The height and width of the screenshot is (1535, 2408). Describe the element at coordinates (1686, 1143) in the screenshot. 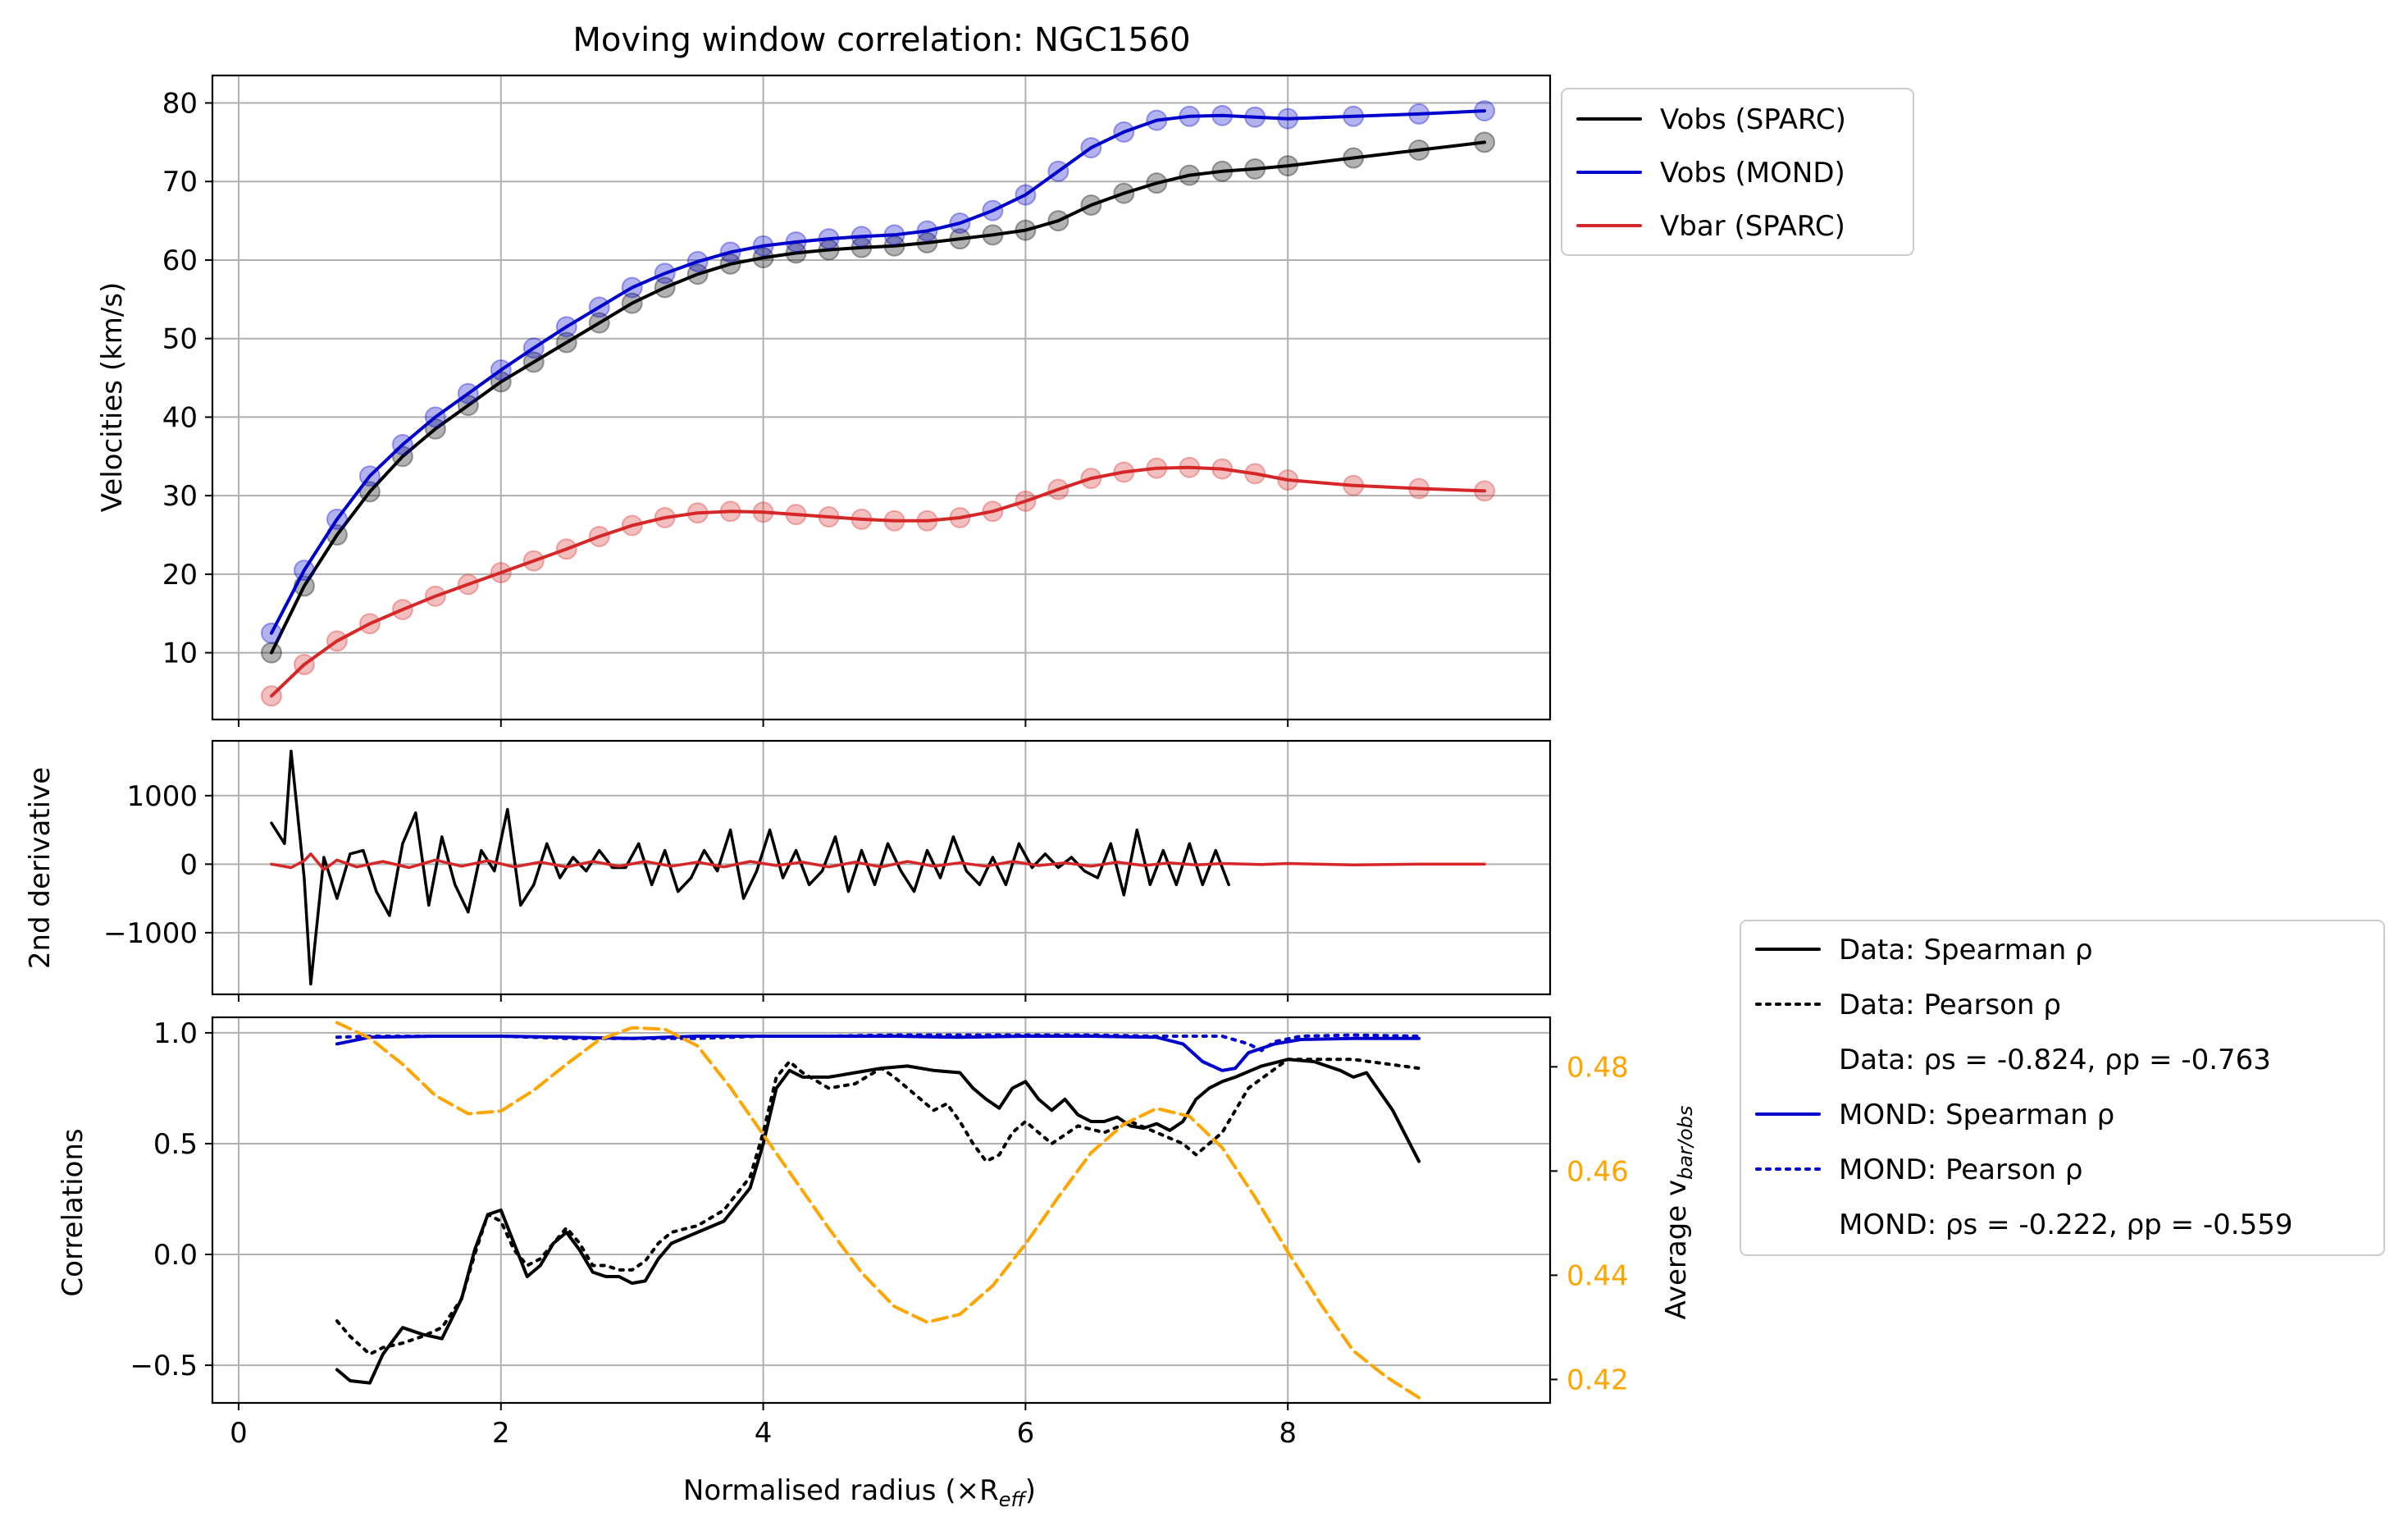

I see `ratio-ylabel-sub: bar/obs` at that location.